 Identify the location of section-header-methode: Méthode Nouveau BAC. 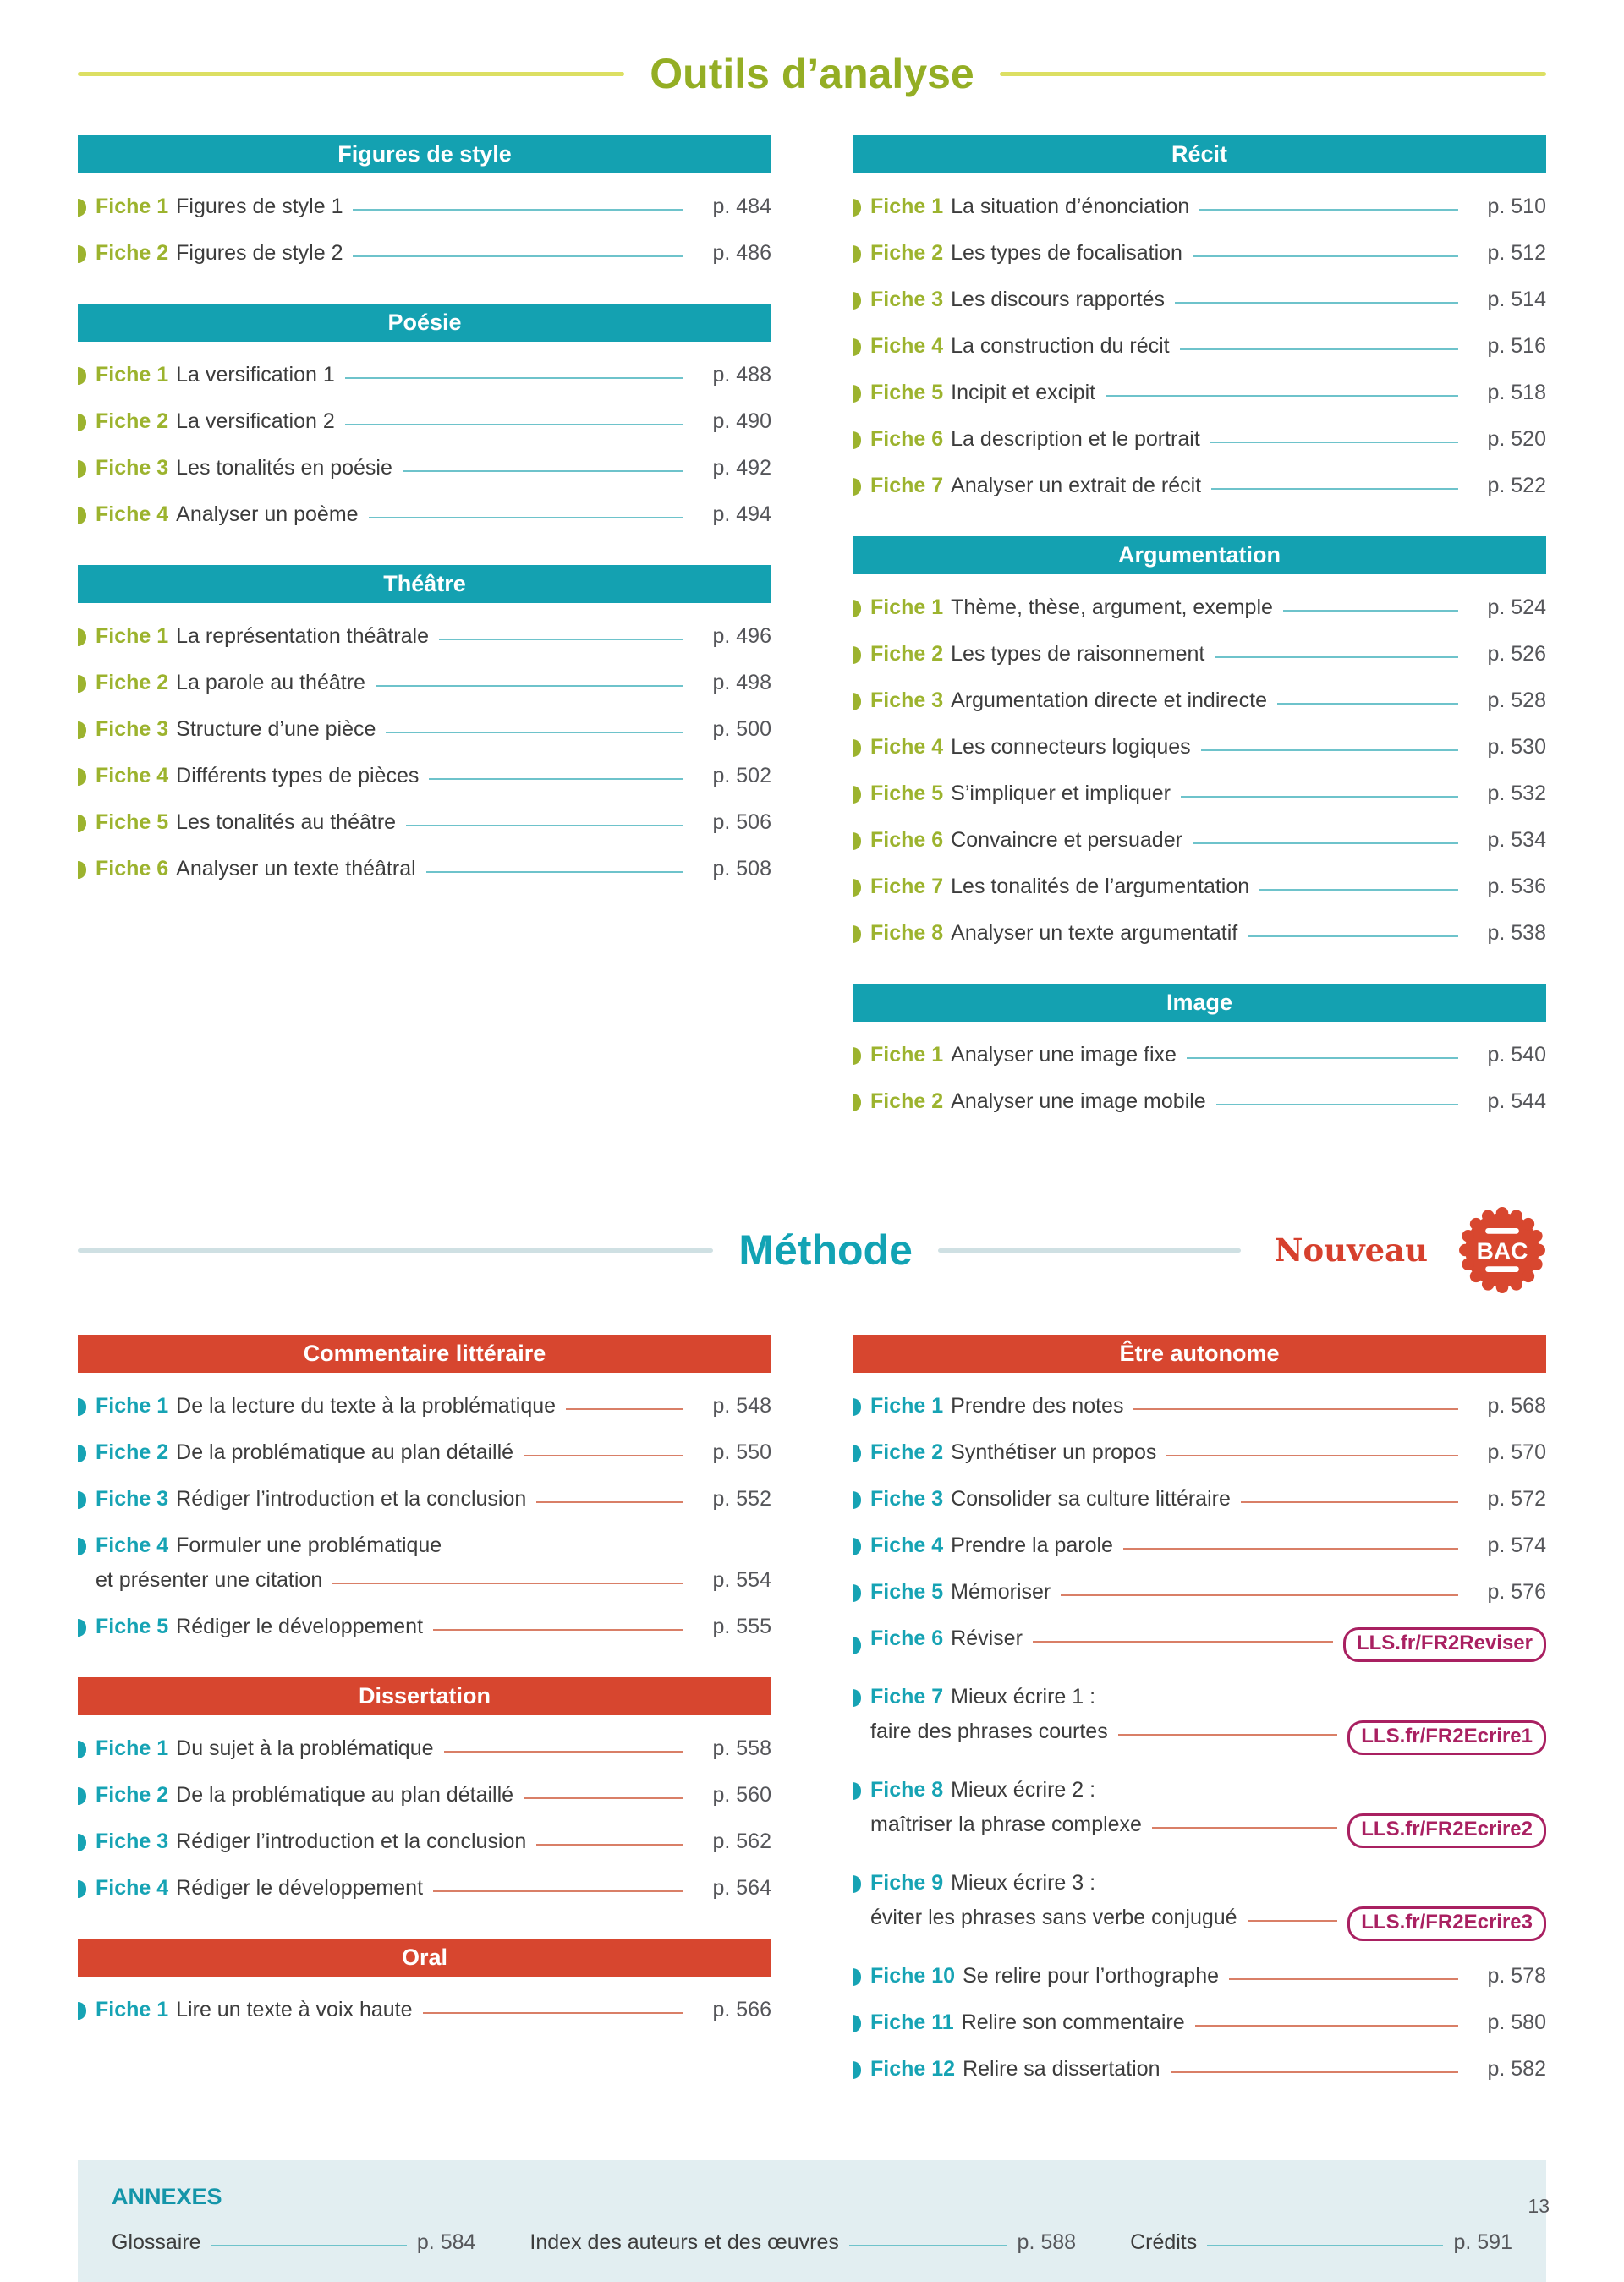
(812, 1250).